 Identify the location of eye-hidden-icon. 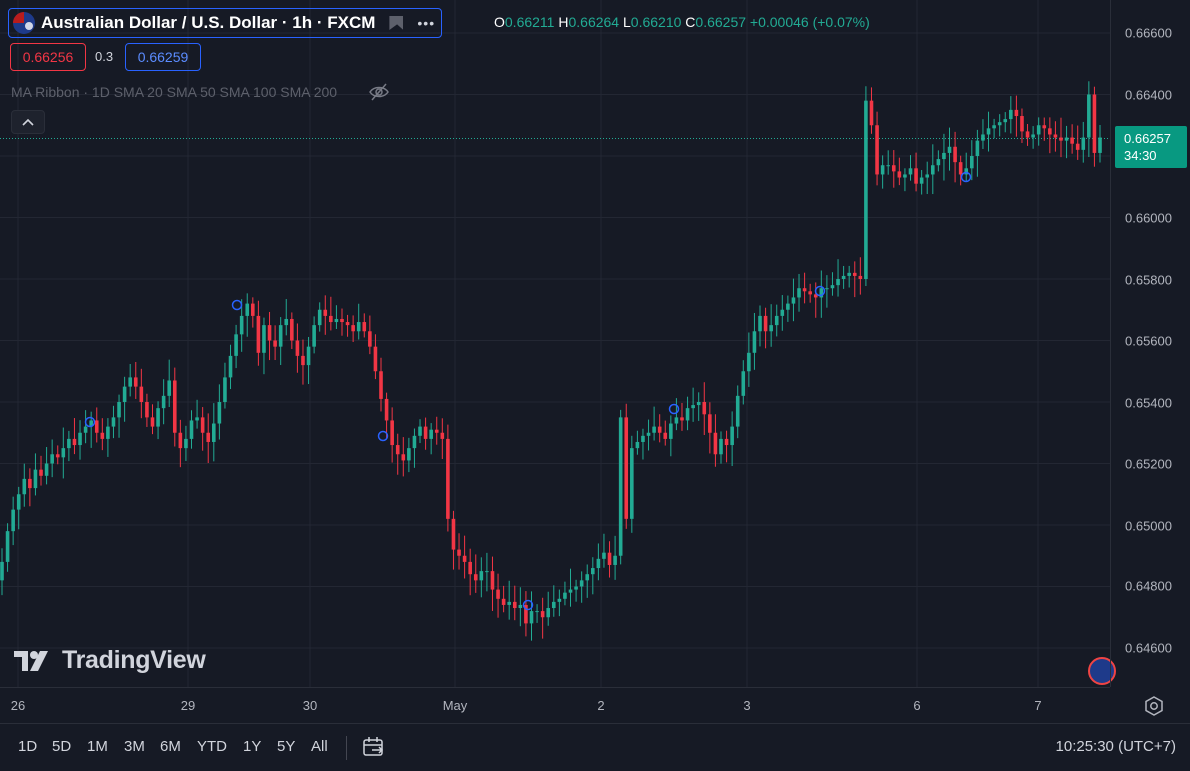
(379, 92).